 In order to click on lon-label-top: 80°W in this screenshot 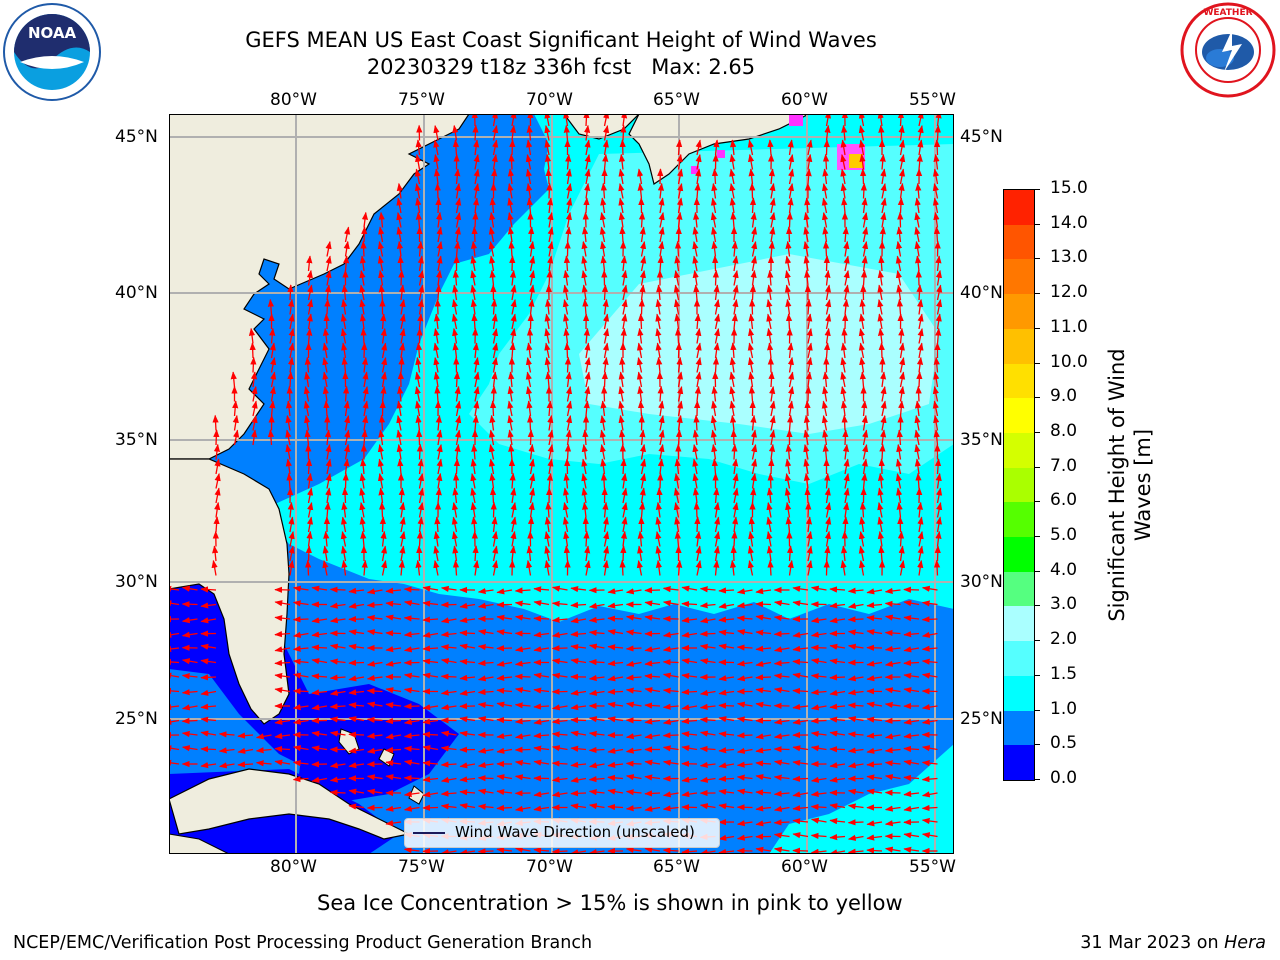, I will do `click(293, 100)`.